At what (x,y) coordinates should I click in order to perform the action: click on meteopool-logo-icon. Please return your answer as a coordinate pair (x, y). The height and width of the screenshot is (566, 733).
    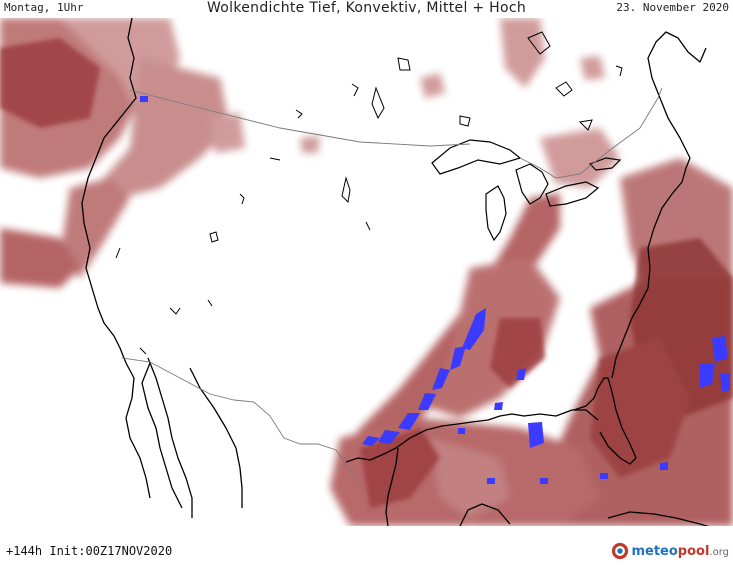
    Looking at the image, I should click on (620, 551).